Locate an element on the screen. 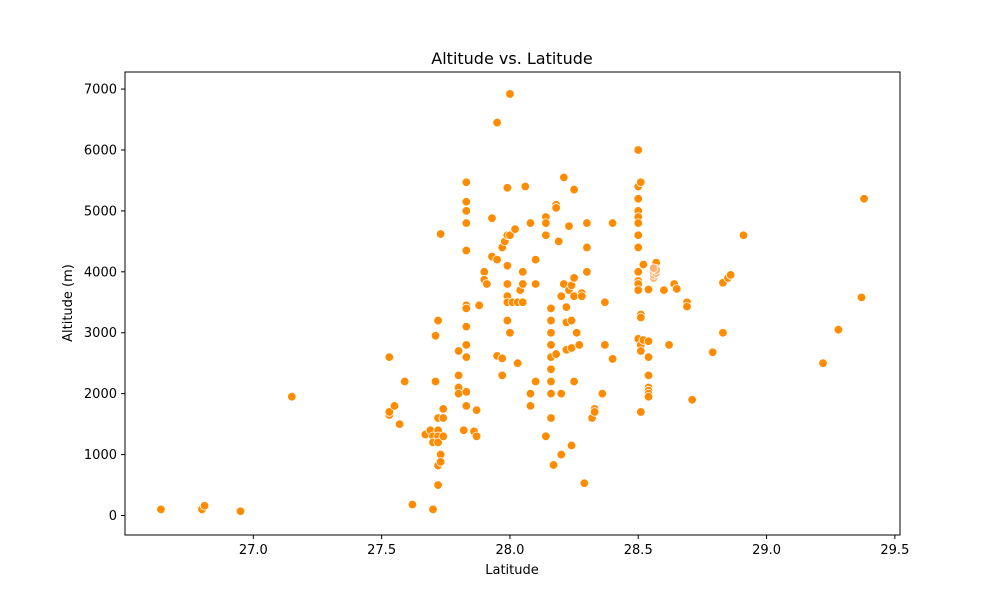  y-tick-label: 0 is located at coordinates (113, 516).